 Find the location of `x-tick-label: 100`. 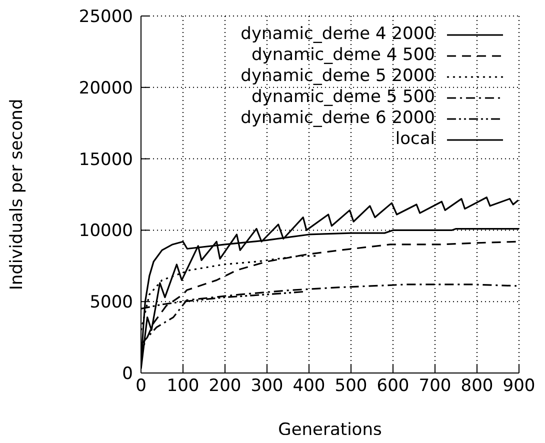

x-tick-label: 100 is located at coordinates (183, 386).